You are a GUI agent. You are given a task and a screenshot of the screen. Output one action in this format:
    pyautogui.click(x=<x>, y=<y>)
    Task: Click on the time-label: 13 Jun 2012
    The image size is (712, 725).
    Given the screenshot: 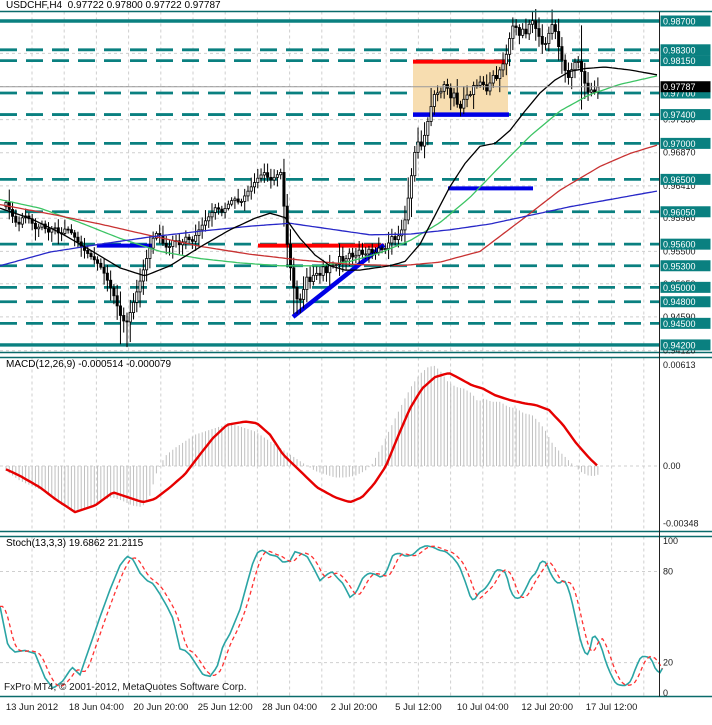 What is the action you would take?
    pyautogui.click(x=32, y=707)
    